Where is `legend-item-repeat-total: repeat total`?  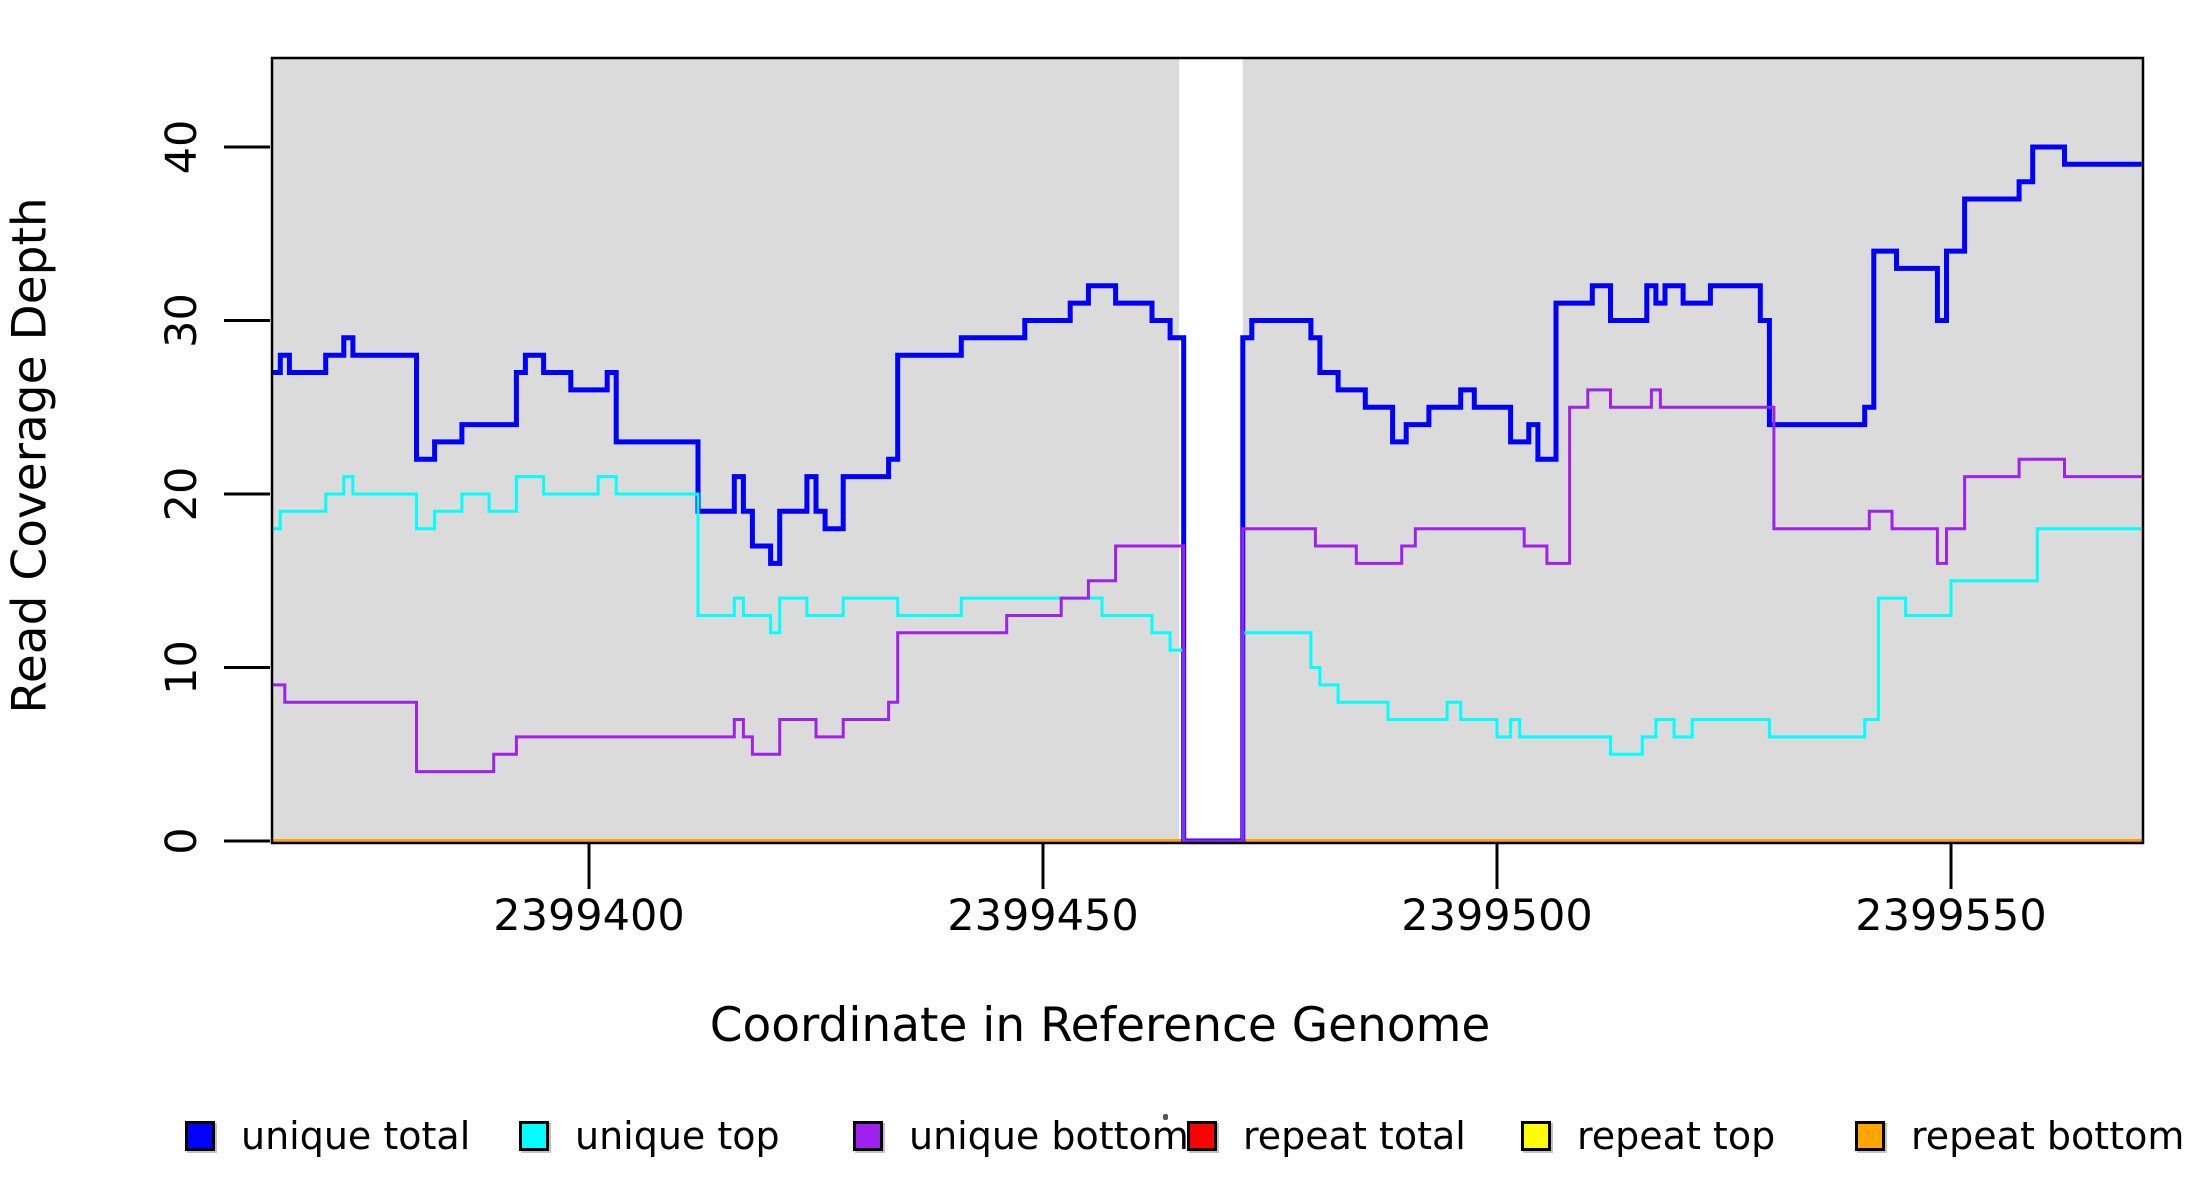
legend-item-repeat-total: repeat total is located at coordinates (1326, 1136).